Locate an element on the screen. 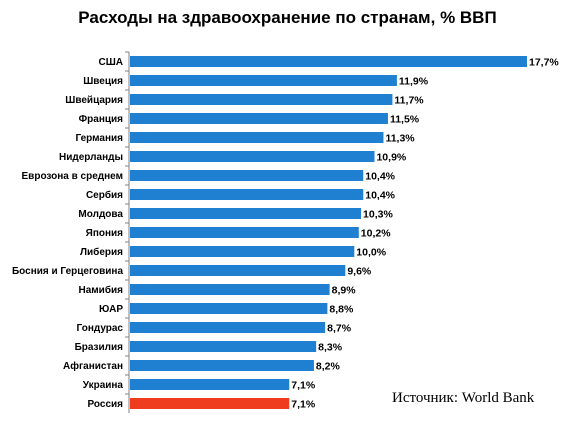  category-label: Афганистан is located at coordinates (93, 366).